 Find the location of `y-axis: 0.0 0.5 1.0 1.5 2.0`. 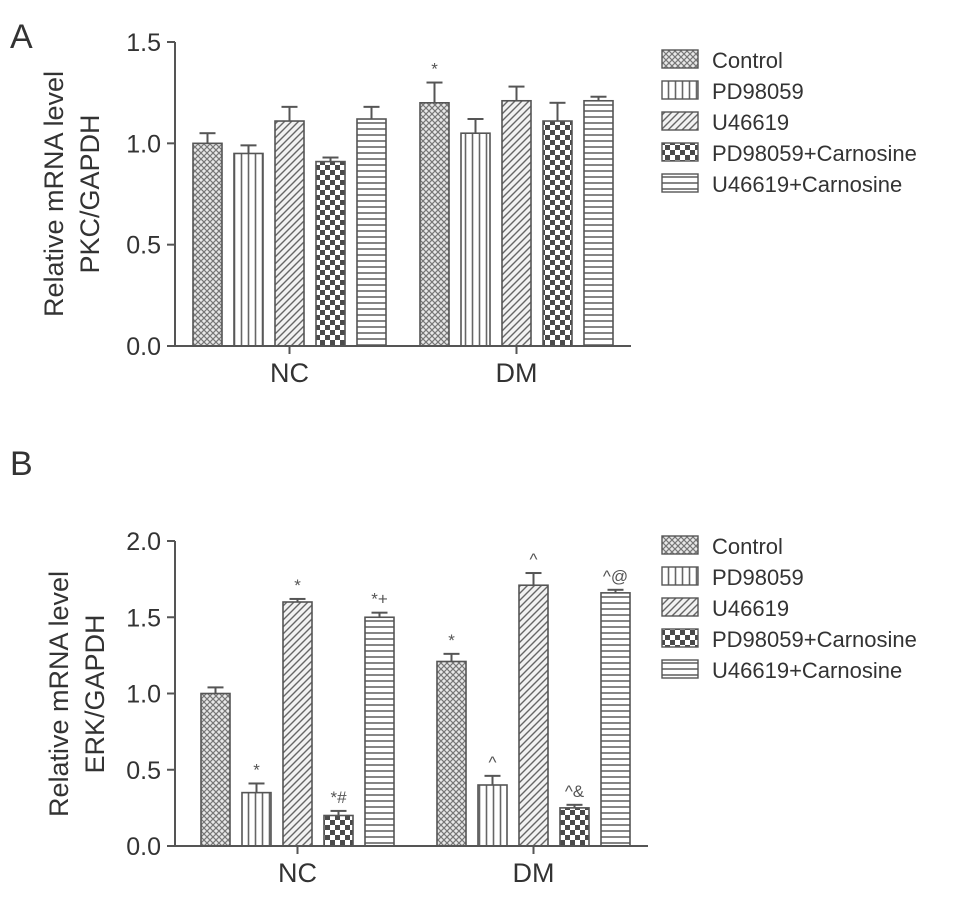

y-axis: 0.0 0.5 1.0 1.5 2.0 is located at coordinates (151, 694).